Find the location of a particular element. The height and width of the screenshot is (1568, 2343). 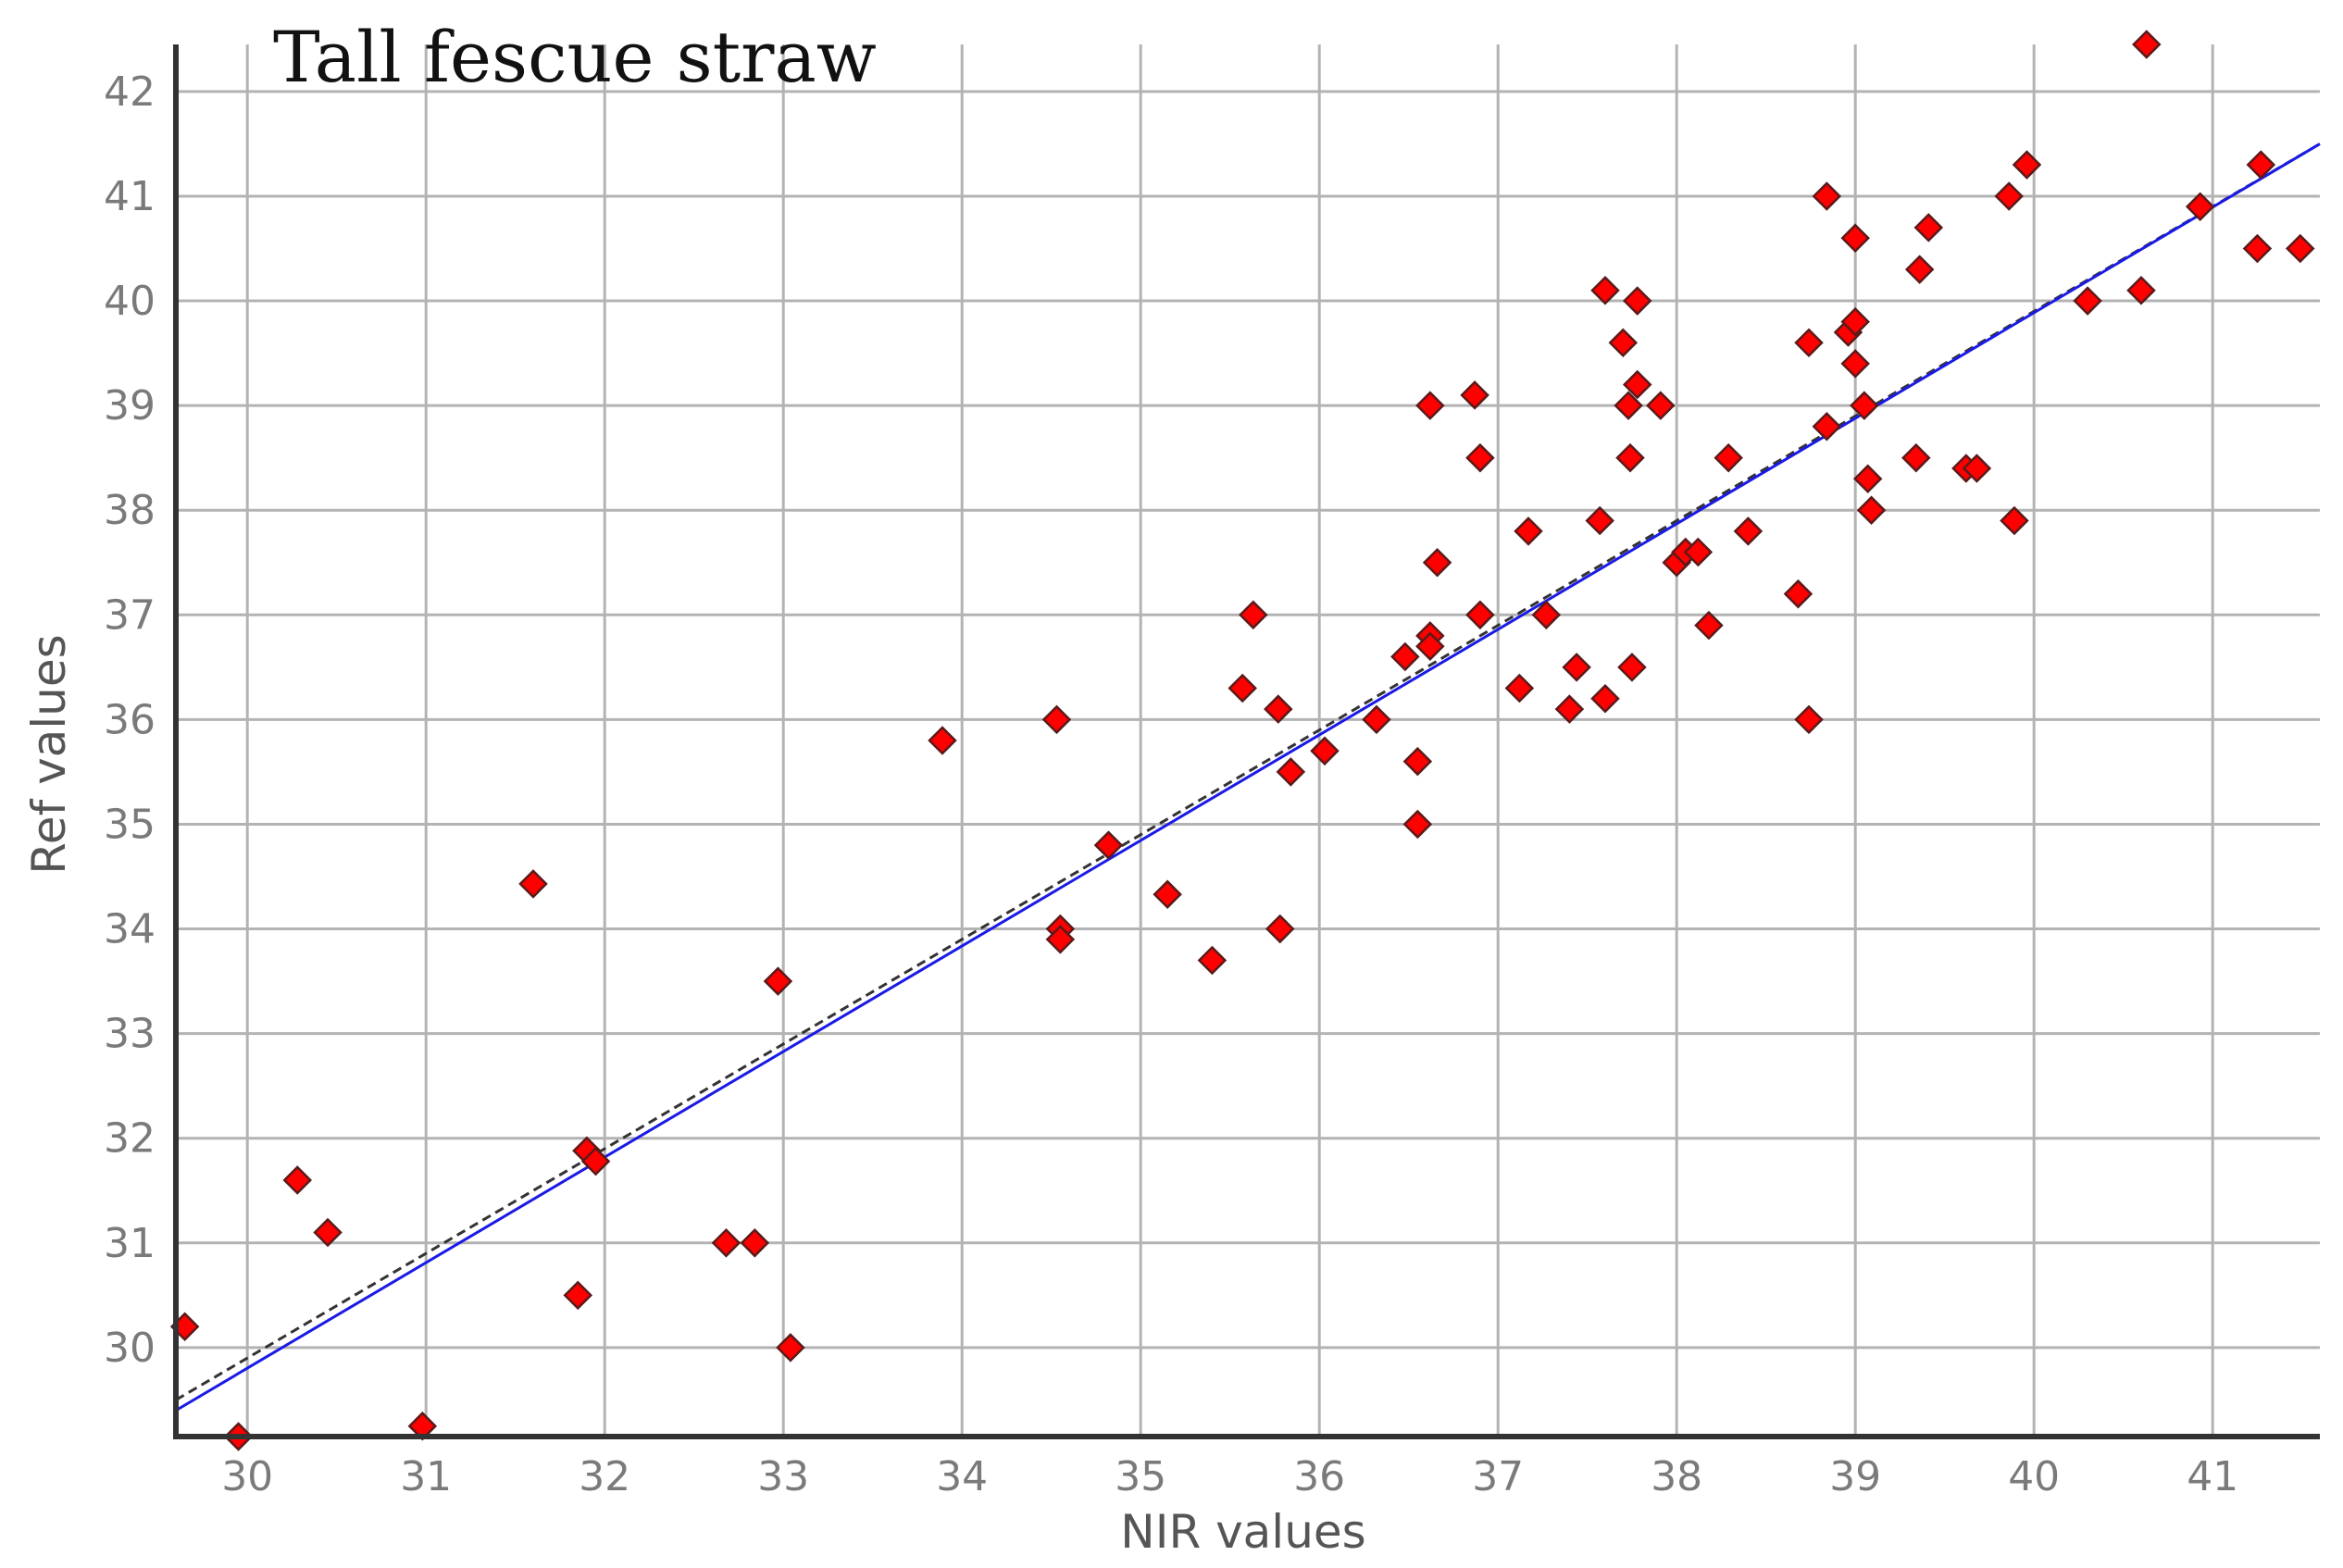

y-tick-label: 35 is located at coordinates (130, 824).